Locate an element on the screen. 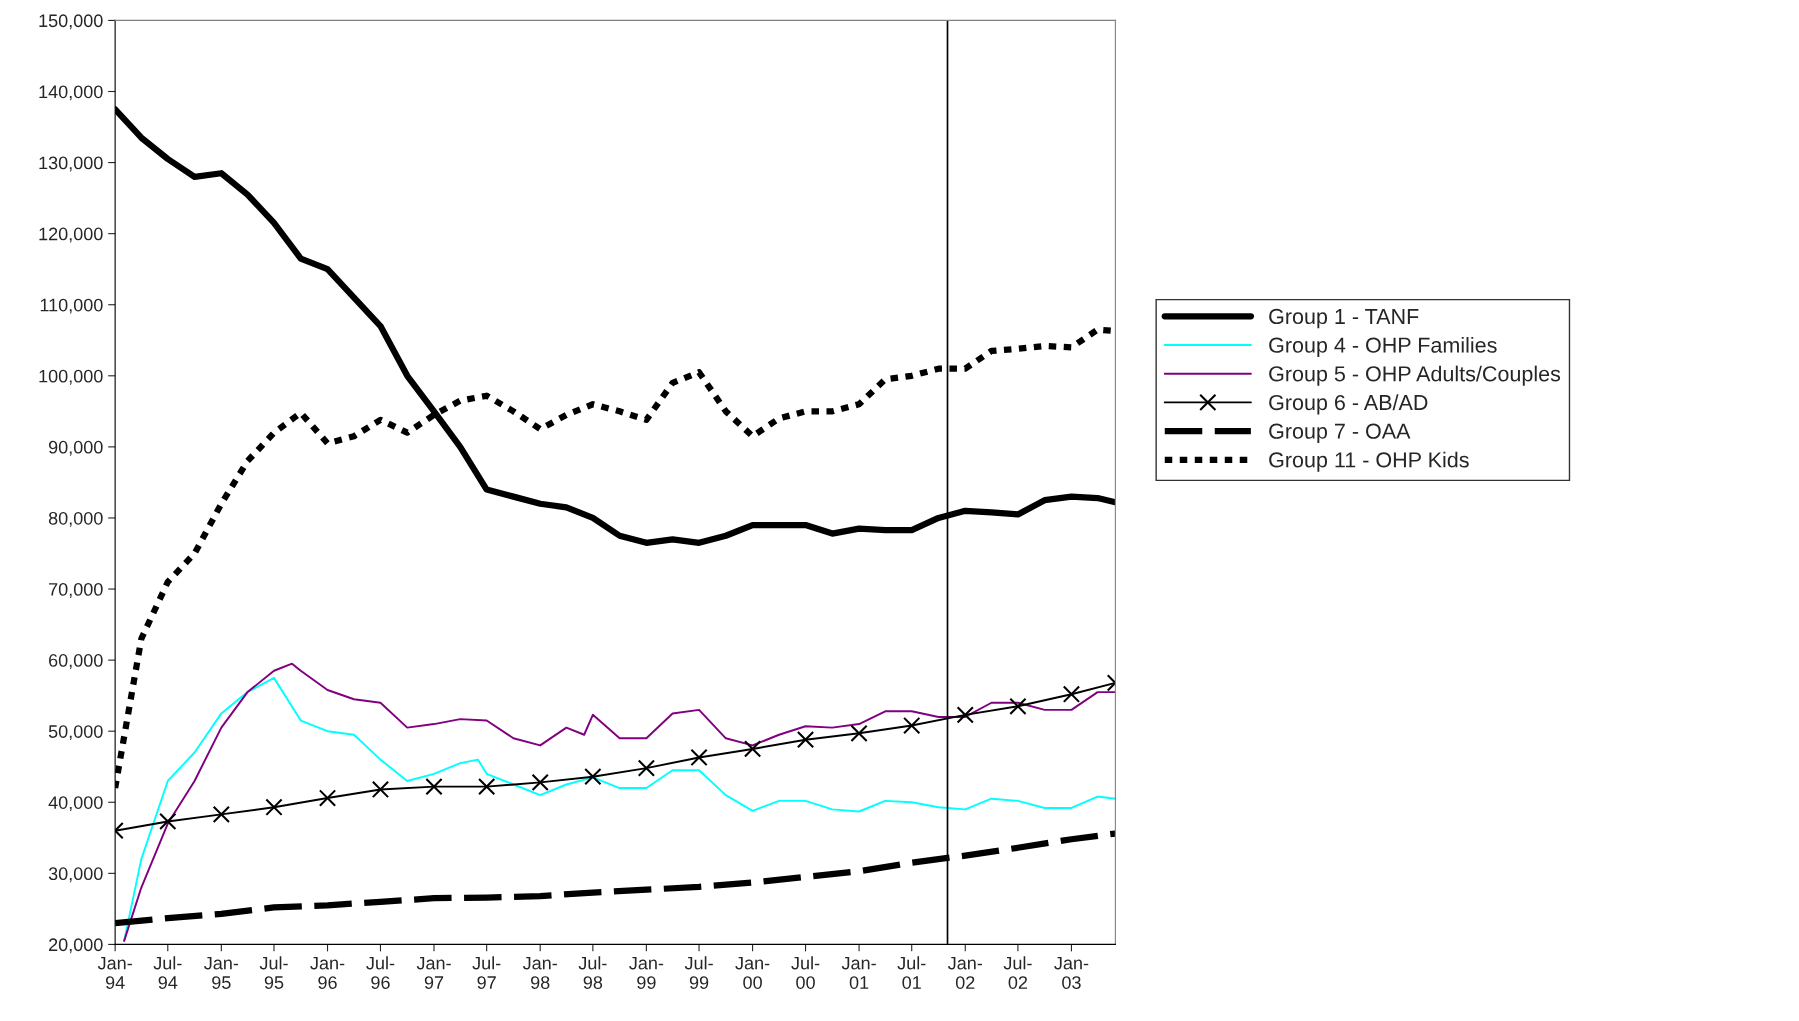 The image size is (1799, 1021). x-tick-label: Jul- 94 is located at coordinates (167, 972).